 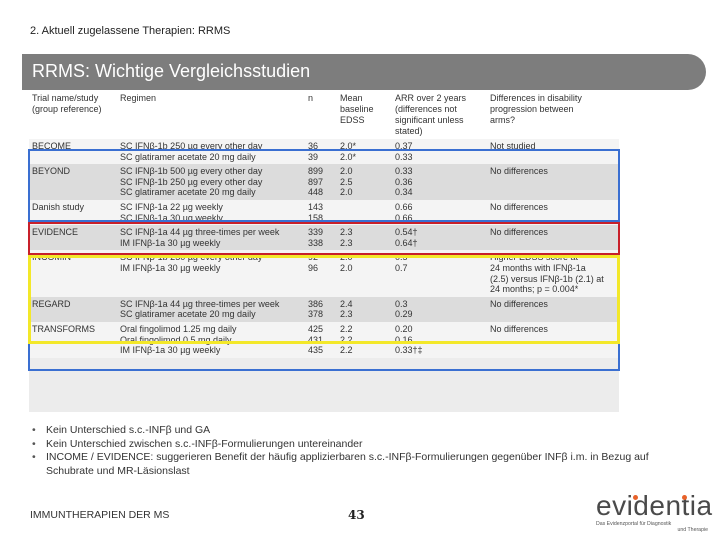 I want to click on cell-edss: 2.4 2.3, so click(x=364, y=309).